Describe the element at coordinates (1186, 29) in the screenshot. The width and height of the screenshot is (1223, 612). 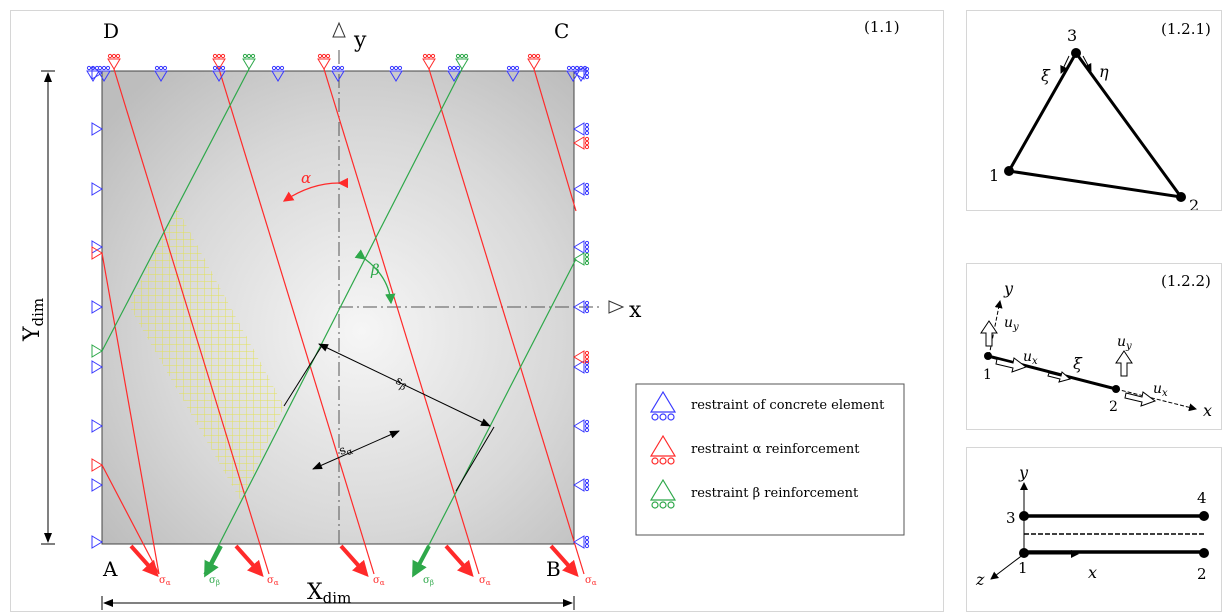
I see `panel-label-1-2-1: (1.2.1)` at that location.